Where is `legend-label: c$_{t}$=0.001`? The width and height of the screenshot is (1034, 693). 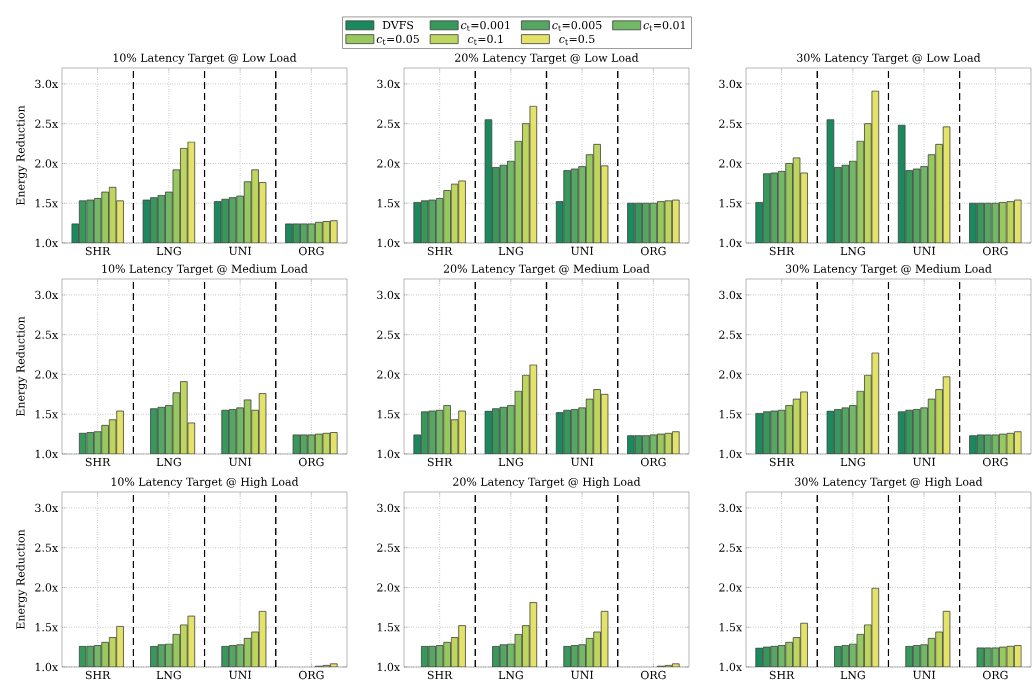 legend-label: c$_{t}$=0.001 is located at coordinates (485, 25).